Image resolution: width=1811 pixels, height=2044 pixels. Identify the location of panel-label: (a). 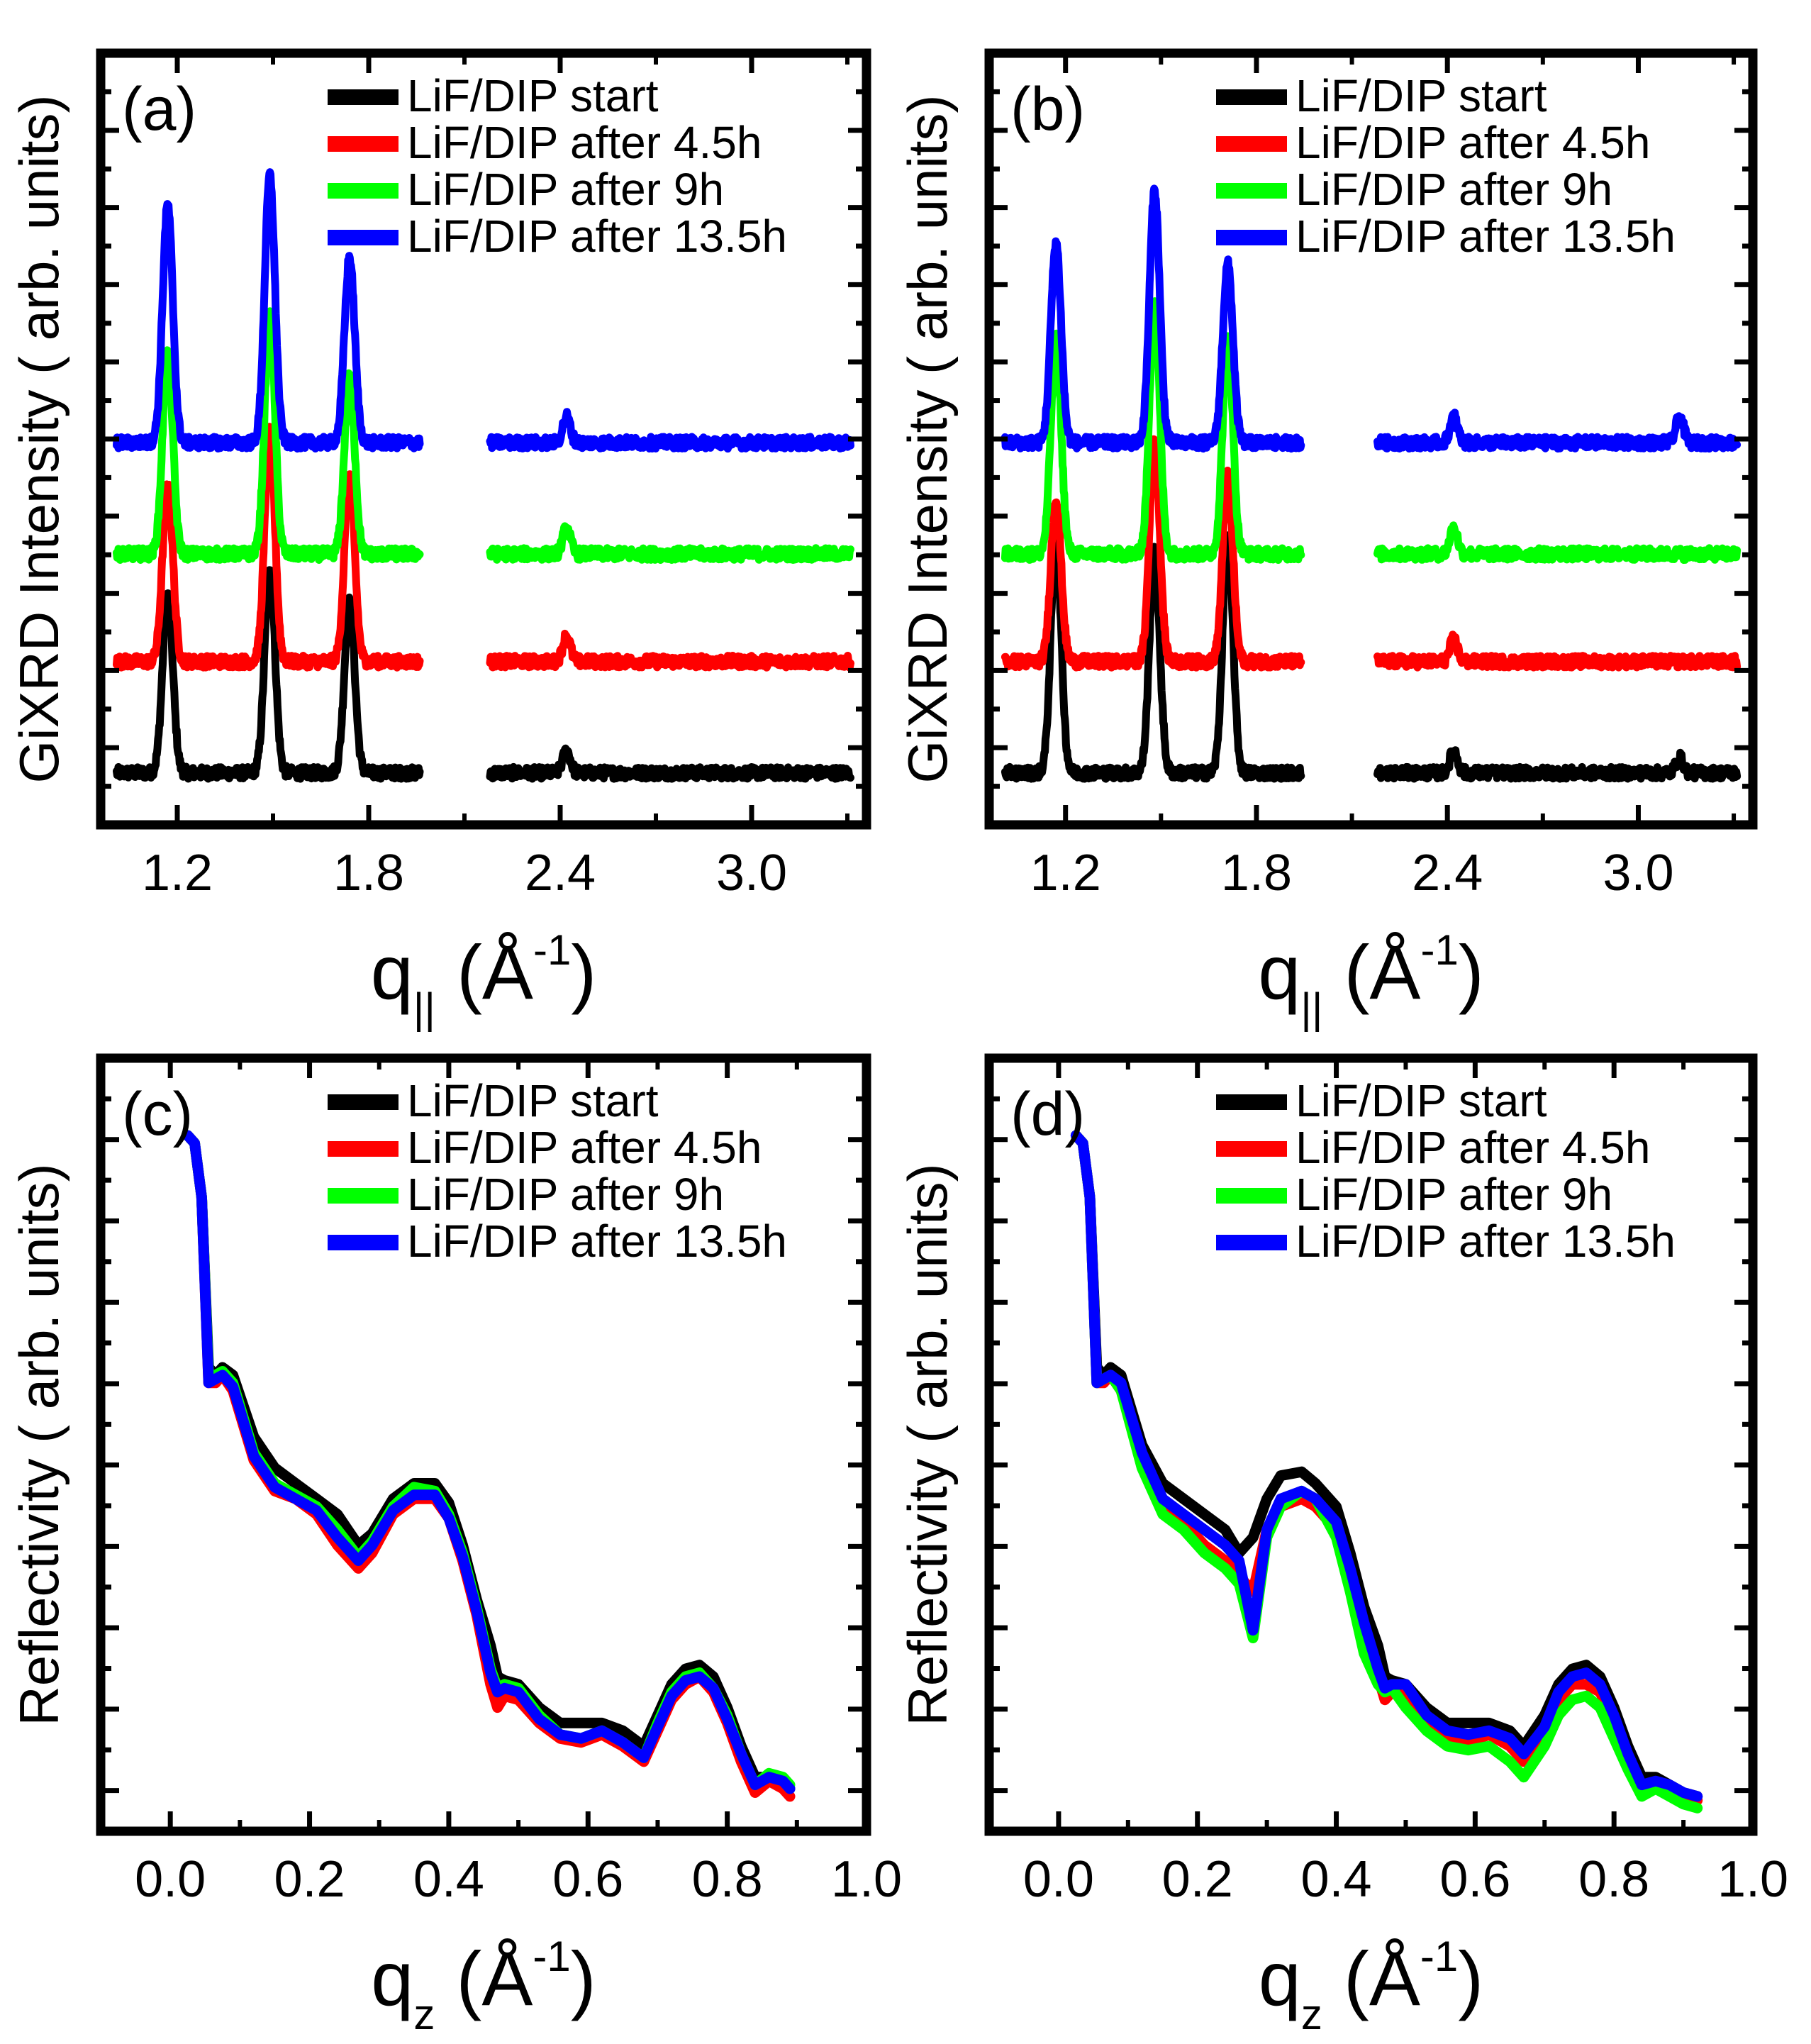
(159, 109).